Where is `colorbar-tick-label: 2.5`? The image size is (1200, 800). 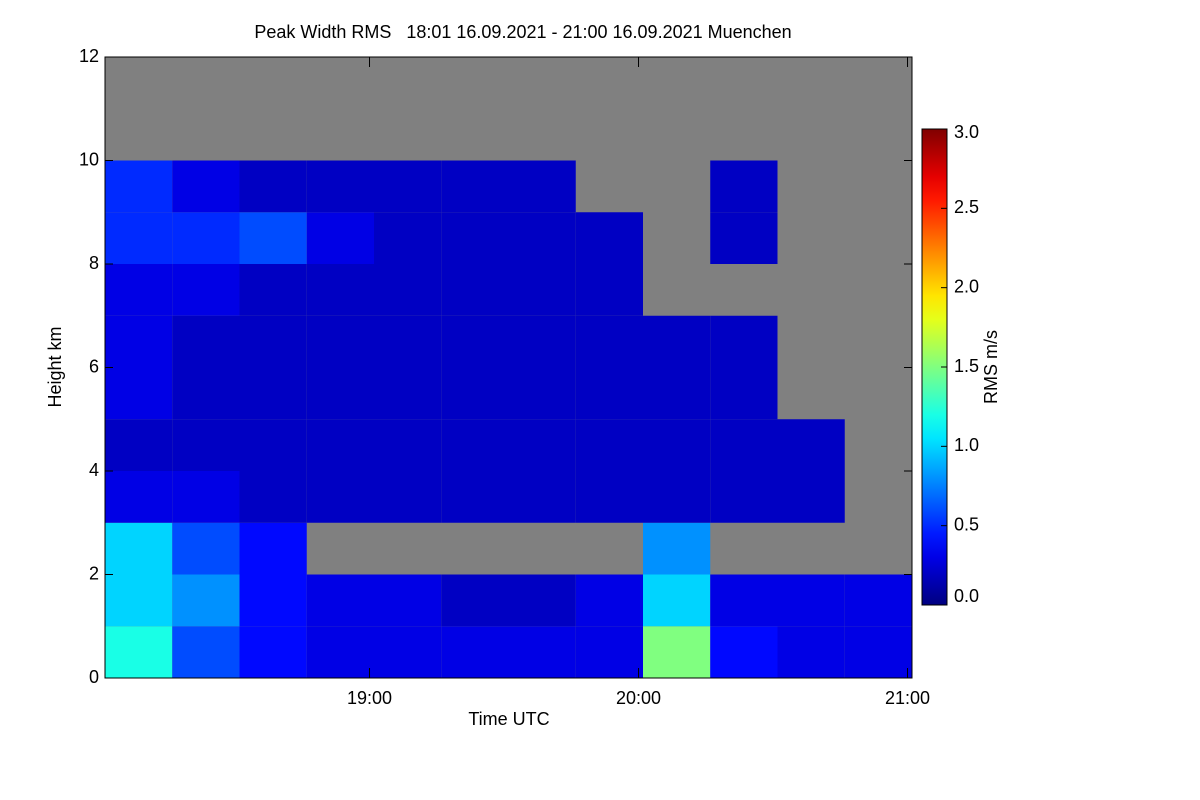 colorbar-tick-label: 2.5 is located at coordinates (966, 207).